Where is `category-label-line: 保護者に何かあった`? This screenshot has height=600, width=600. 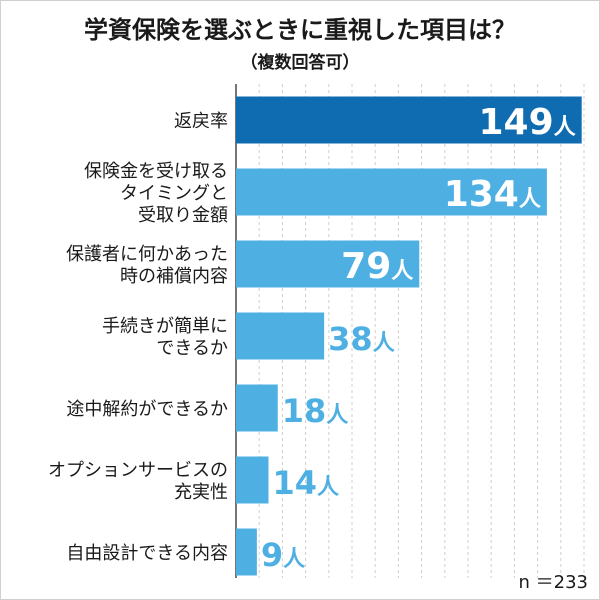 category-label-line: 保護者に何かあった is located at coordinates (147, 254).